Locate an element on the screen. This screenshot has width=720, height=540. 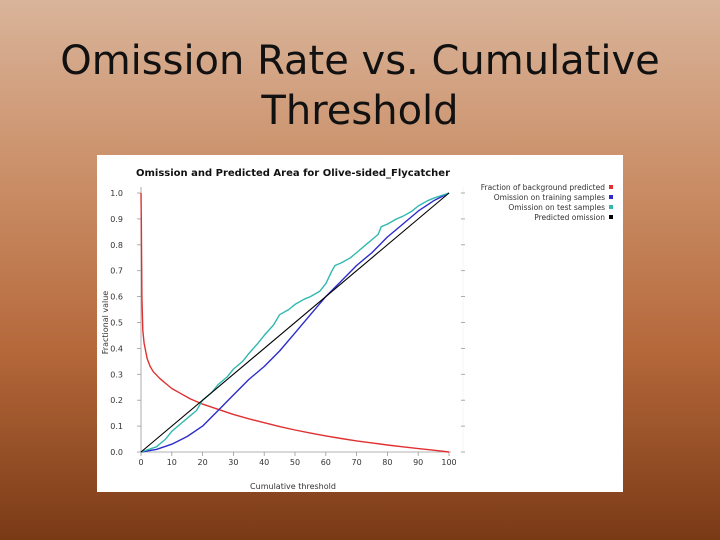
legend-label-3: Omission on test samples is located at coordinates (556, 207).